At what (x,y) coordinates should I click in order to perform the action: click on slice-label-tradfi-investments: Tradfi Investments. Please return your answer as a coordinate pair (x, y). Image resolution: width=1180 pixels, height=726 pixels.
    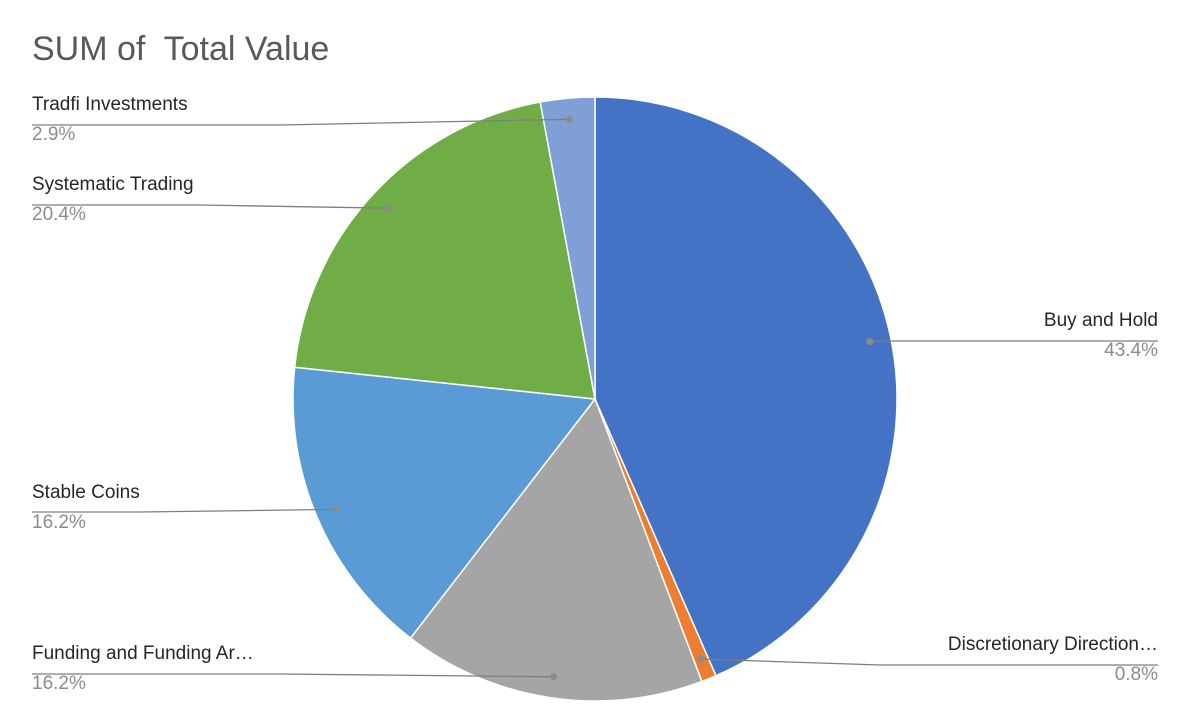
    Looking at the image, I should click on (110, 104).